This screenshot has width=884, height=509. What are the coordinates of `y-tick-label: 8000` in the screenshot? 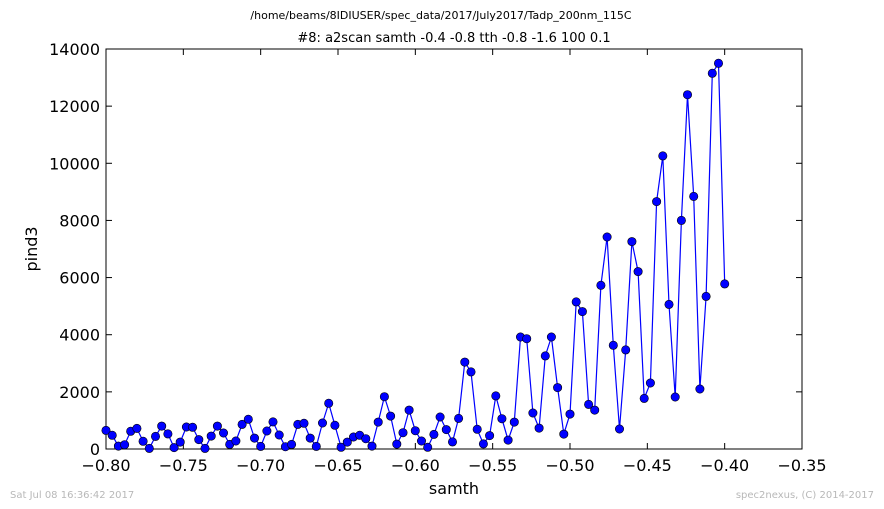 It's located at (79, 220).